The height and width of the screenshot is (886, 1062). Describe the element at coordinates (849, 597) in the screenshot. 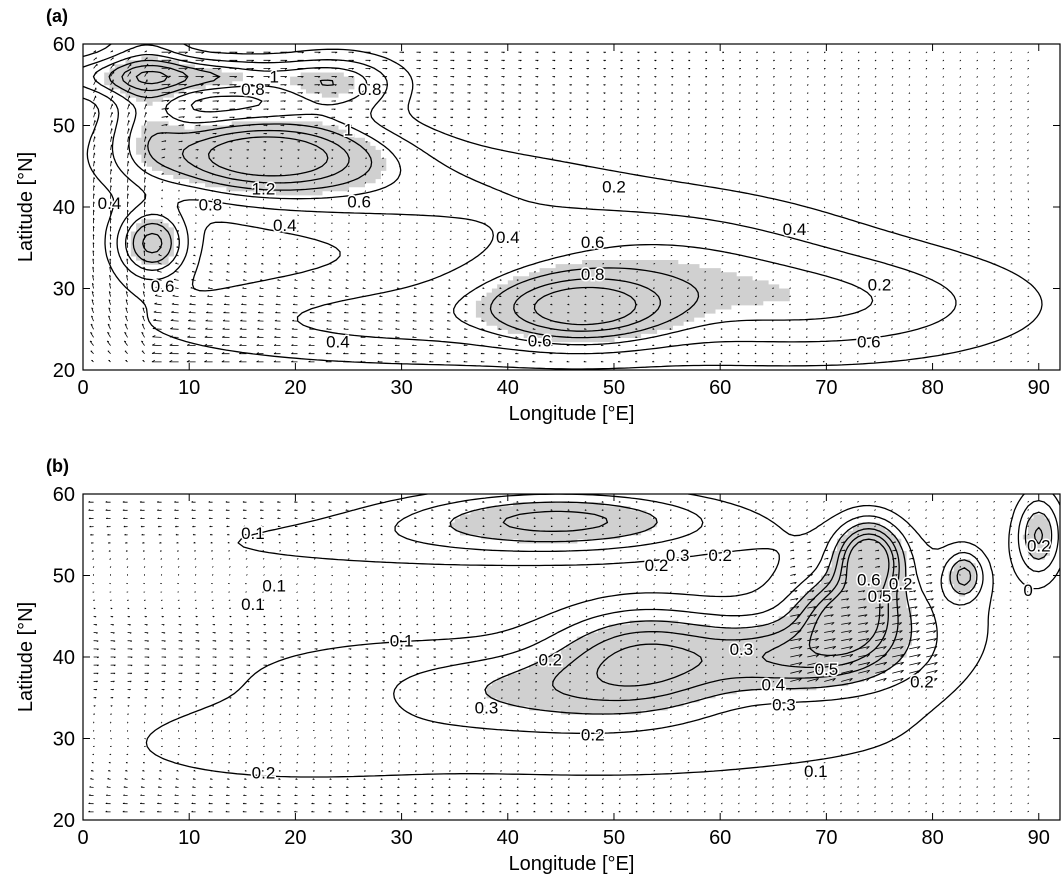

I see `contour-level-0.6` at that location.